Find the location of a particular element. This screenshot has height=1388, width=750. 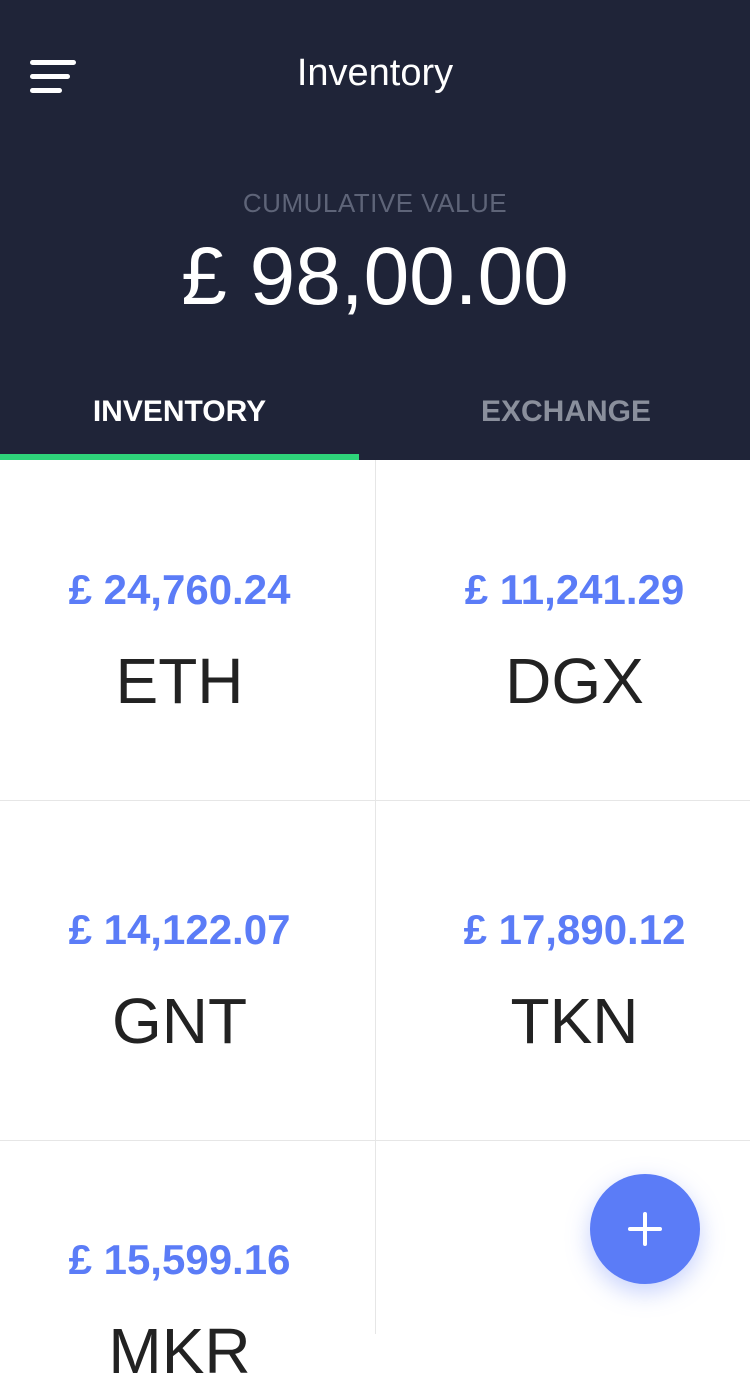

menu-button is located at coordinates (53, 78).